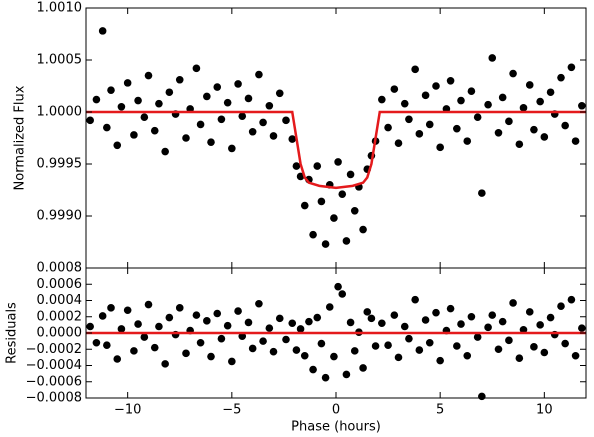 Image resolution: width=594 pixels, height=437 pixels. I want to click on x-tick-label: 0, so click(336, 410).